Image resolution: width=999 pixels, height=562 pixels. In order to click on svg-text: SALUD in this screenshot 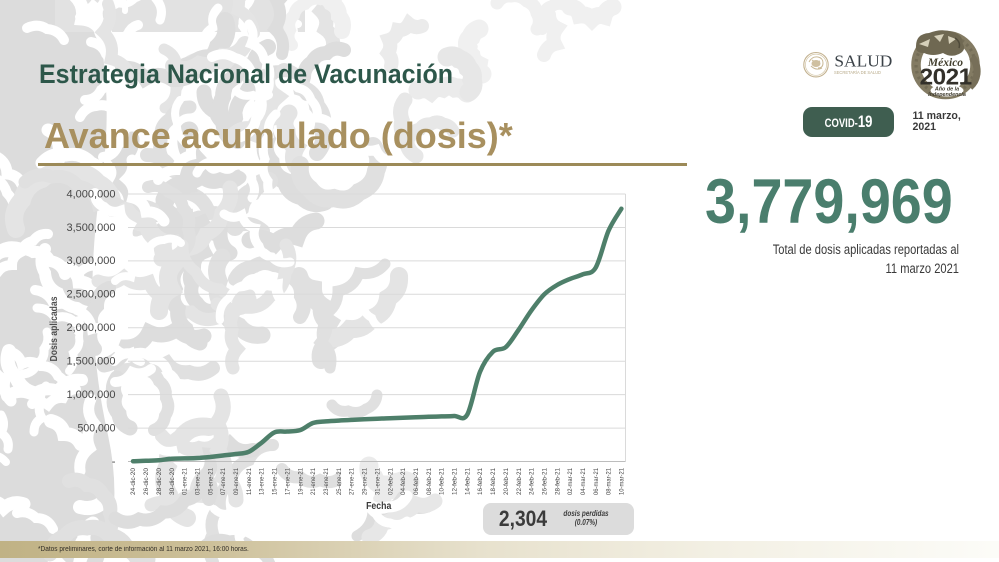, I will do `click(863, 60)`.